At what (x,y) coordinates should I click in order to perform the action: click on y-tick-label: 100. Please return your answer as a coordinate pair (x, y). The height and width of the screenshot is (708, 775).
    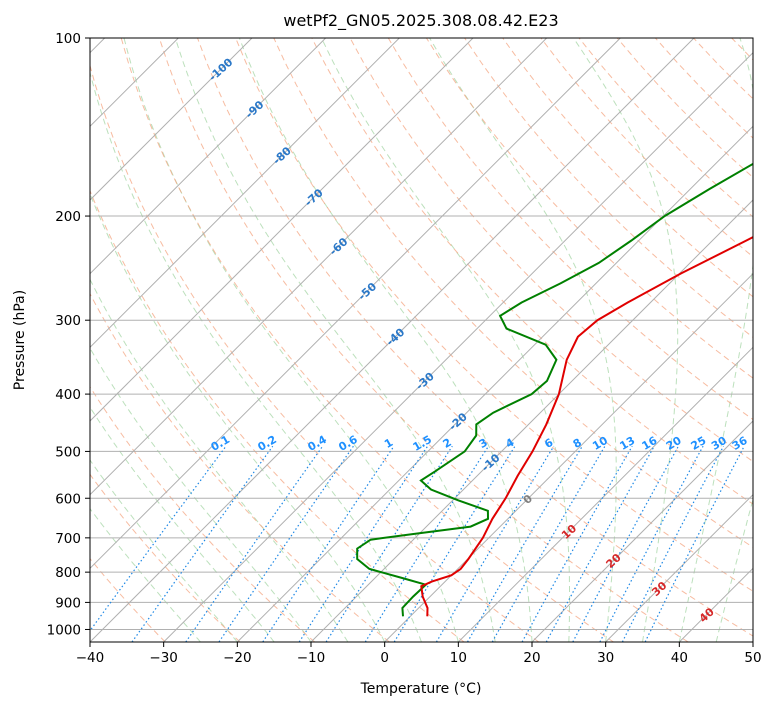
    Looking at the image, I should click on (68, 39).